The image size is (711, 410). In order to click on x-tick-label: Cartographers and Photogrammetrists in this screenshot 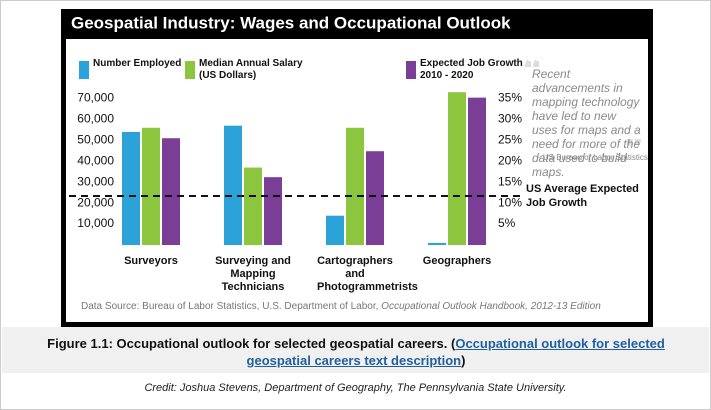, I will do `click(367, 274)`.